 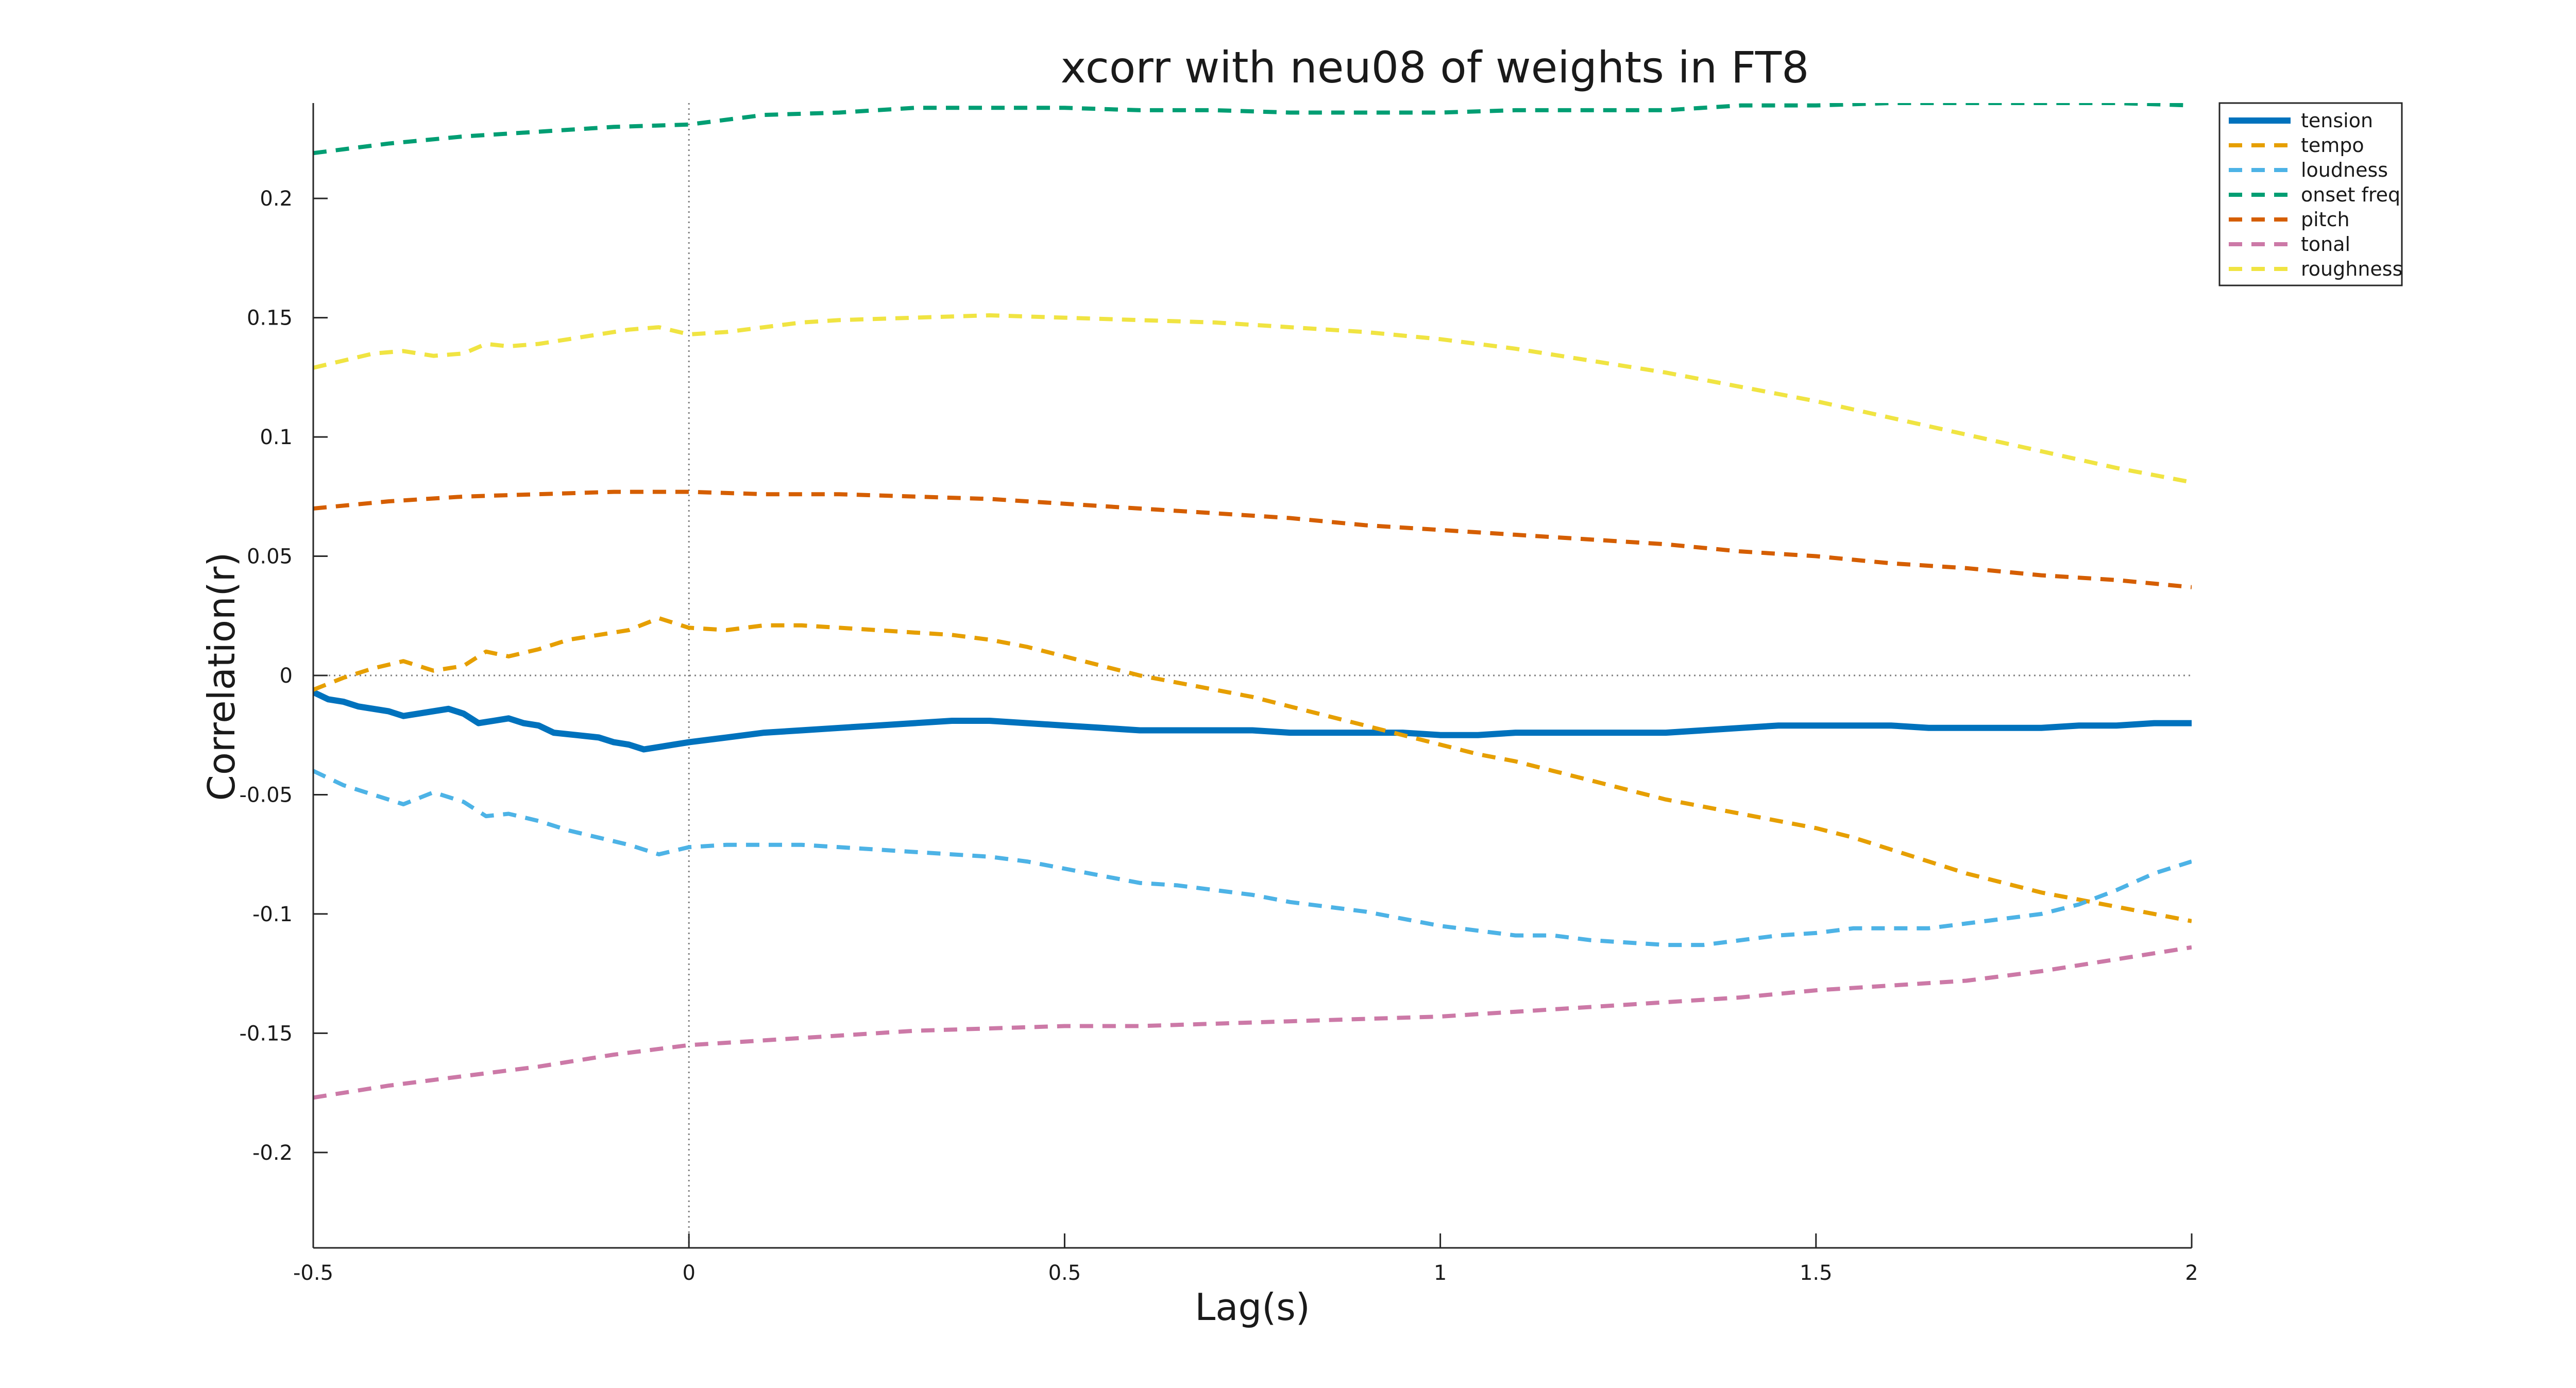 I want to click on legend-label: tension, so click(x=2337, y=120).